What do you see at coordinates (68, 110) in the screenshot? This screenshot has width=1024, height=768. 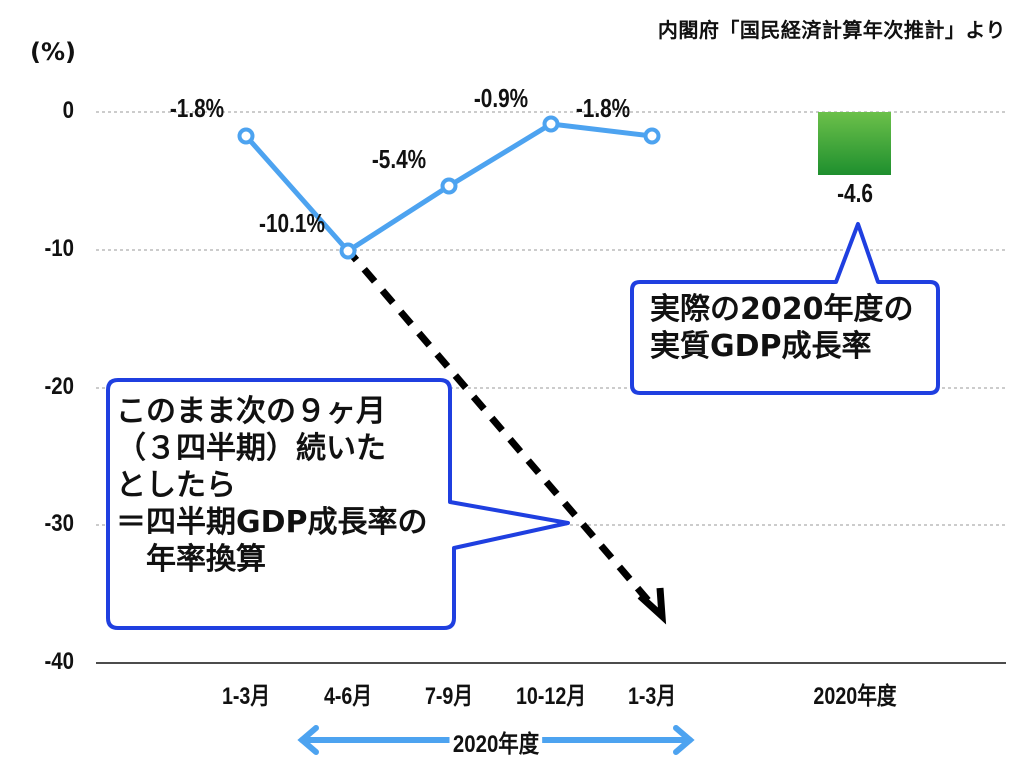 I see `y-tick-0: 0` at bounding box center [68, 110].